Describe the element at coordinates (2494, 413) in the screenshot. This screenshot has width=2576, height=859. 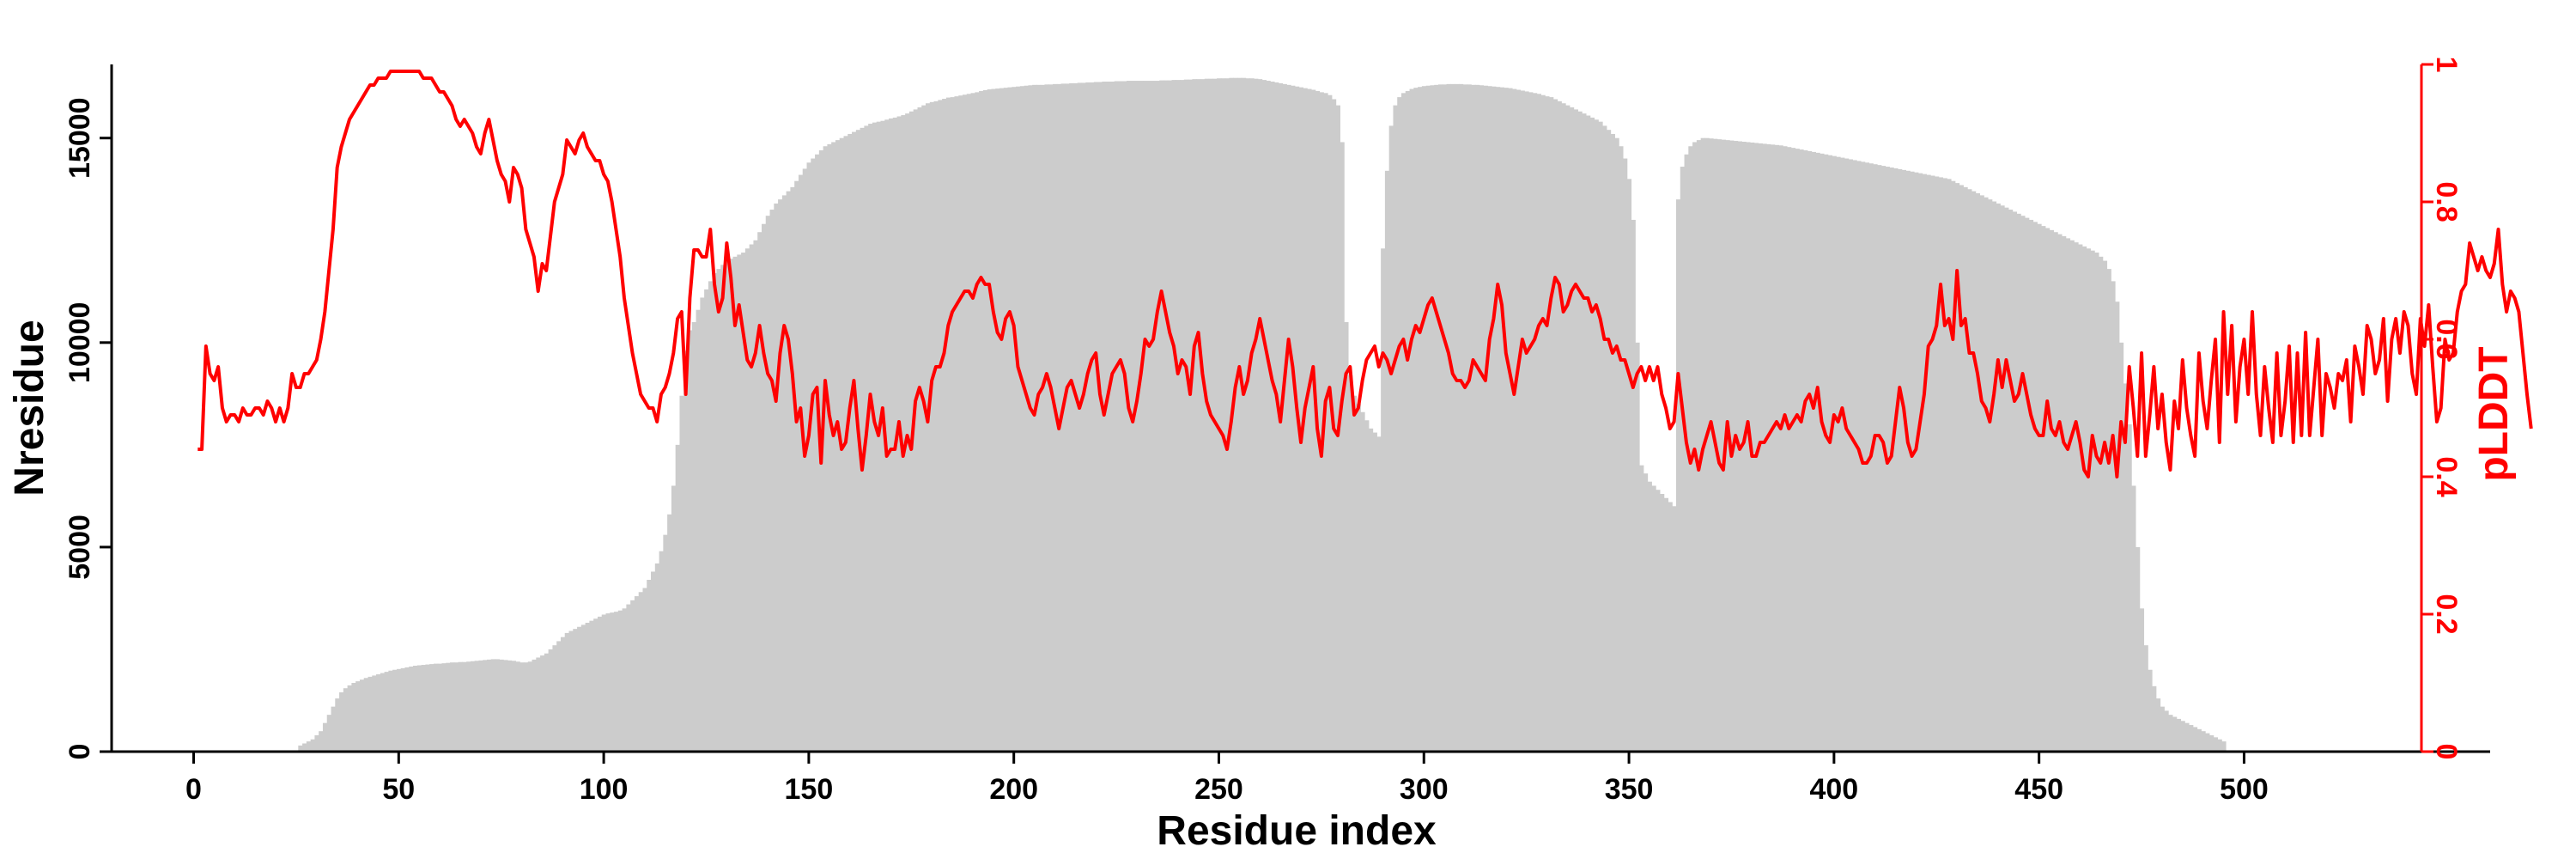
I see `y2-axis-title: pLDDT` at that location.